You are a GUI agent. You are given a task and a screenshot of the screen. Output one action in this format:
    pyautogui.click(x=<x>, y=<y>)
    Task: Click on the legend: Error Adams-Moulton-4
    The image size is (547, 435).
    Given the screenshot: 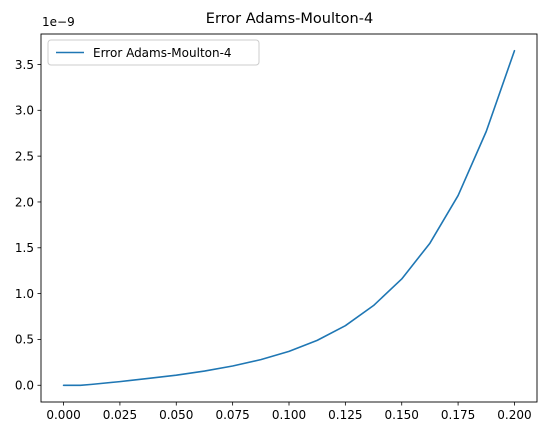 What is the action you would take?
    pyautogui.click(x=153, y=52)
    